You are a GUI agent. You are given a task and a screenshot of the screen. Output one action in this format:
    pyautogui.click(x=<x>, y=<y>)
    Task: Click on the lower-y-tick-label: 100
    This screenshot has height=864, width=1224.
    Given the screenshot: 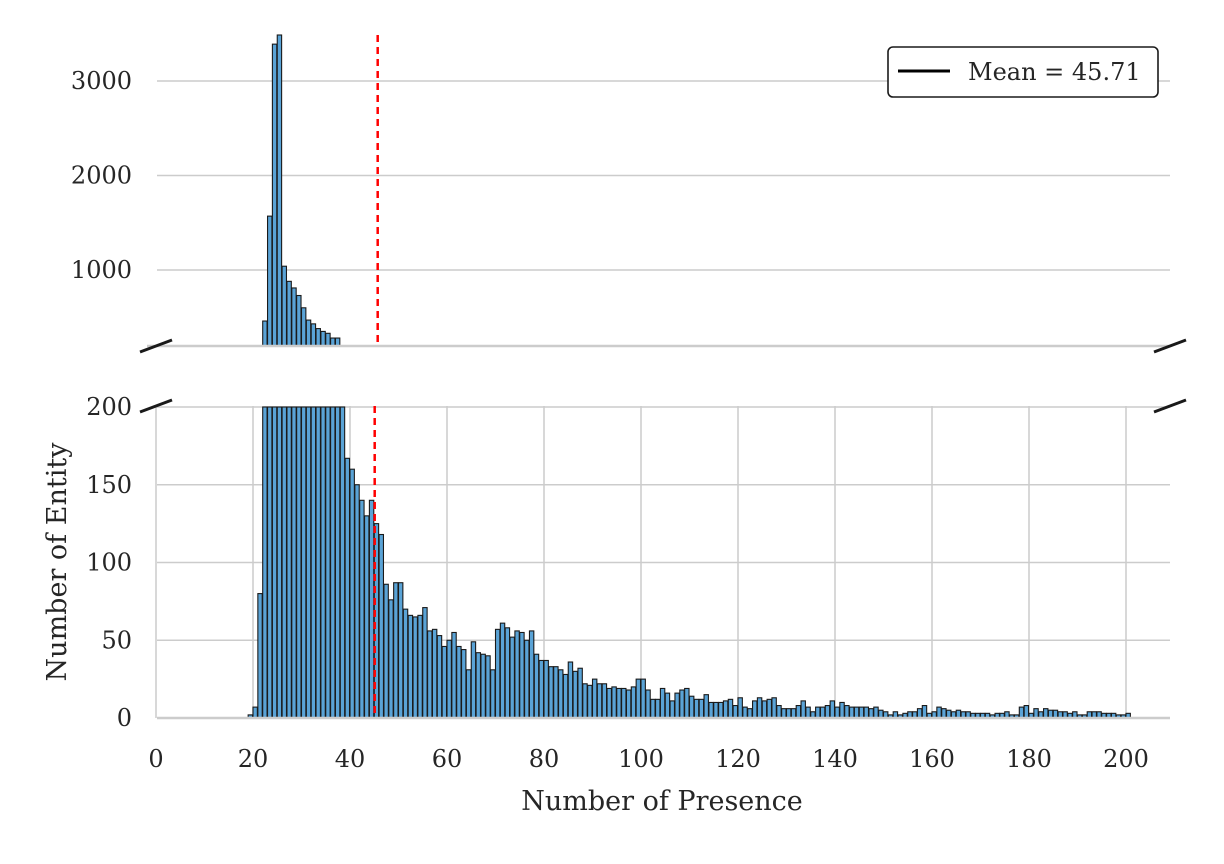 What is the action you would take?
    pyautogui.click(x=109, y=563)
    